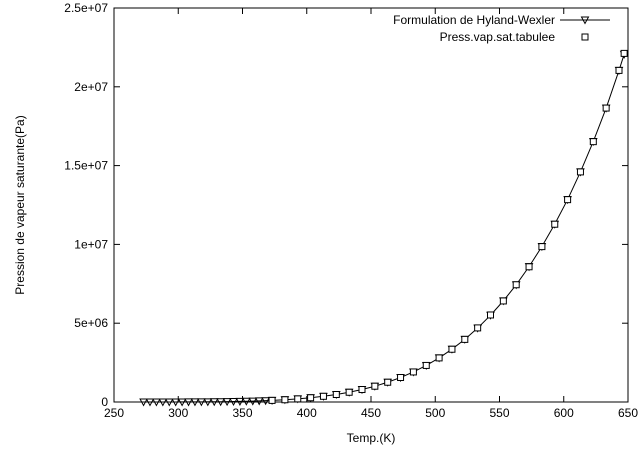 The width and height of the screenshot is (640, 450). What do you see at coordinates (91, 87) in the screenshot?
I see `y-tick-label: 2e+07` at bounding box center [91, 87].